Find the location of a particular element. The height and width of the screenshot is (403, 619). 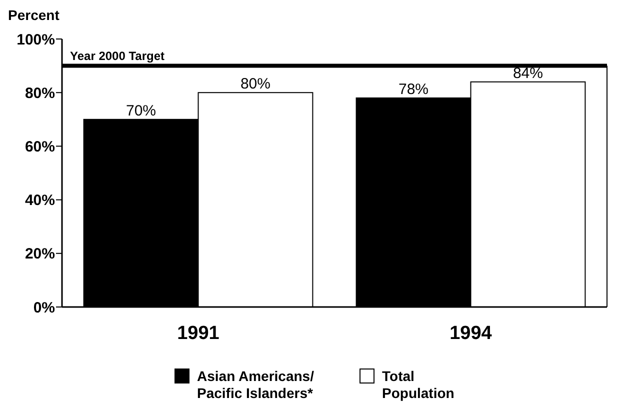

y-tick-label: 100% is located at coordinates (35, 39).